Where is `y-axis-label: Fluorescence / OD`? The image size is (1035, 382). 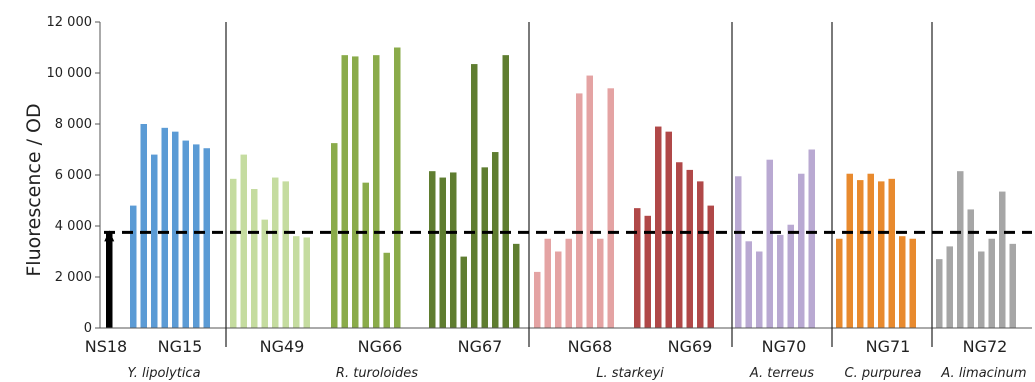
y-axis-label: Fluorescence / OD is located at coordinates (34, 189).